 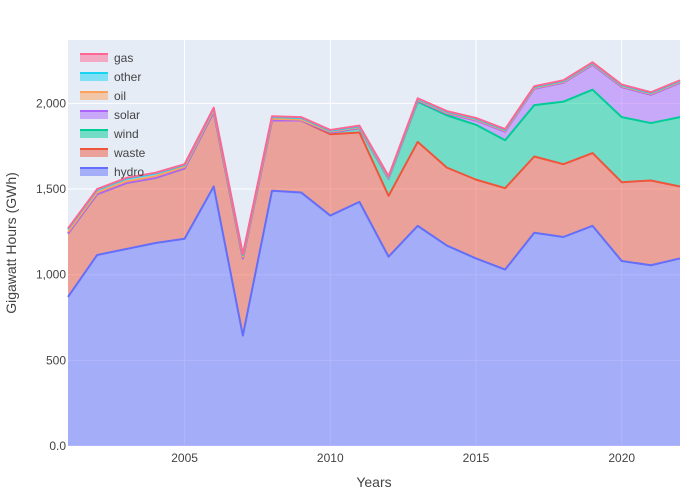 I want to click on legend-label-solar: solar, so click(x=127, y=115).